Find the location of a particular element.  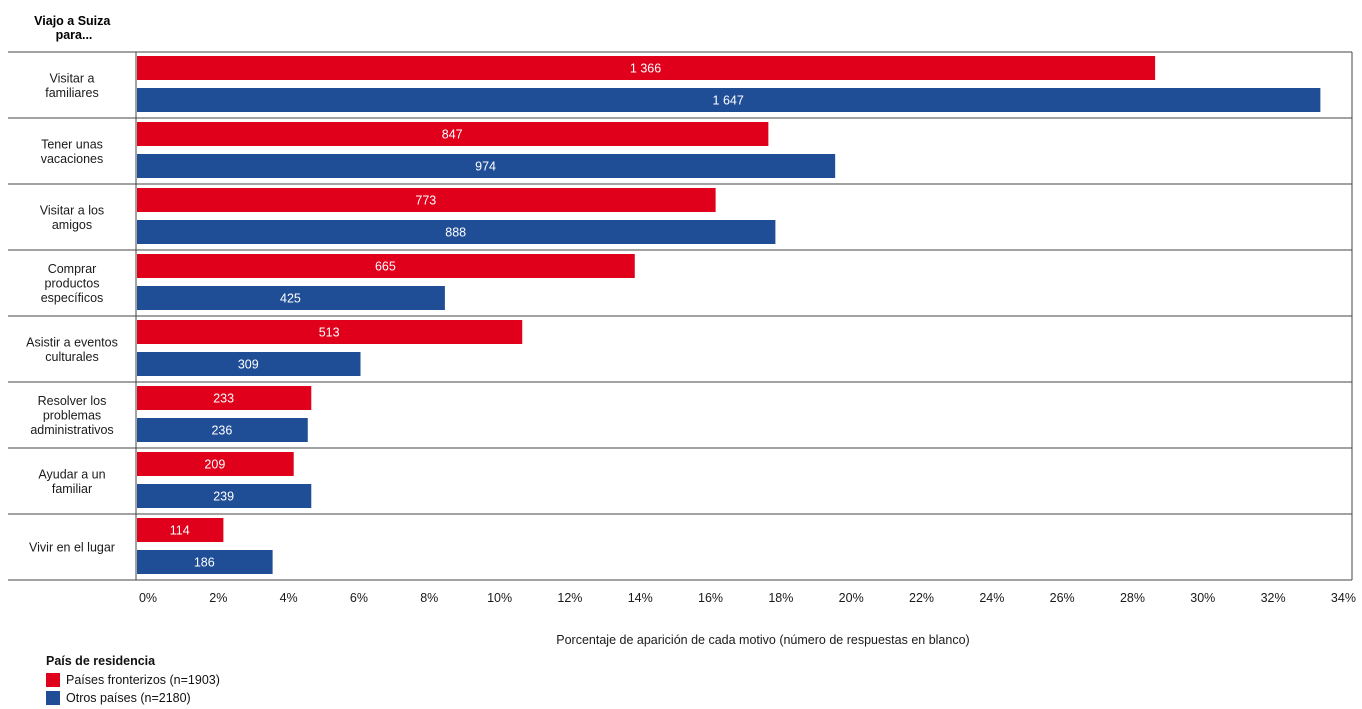

legend-item-border-countries: Países fronterizos (n=1903) is located at coordinates (133, 680).